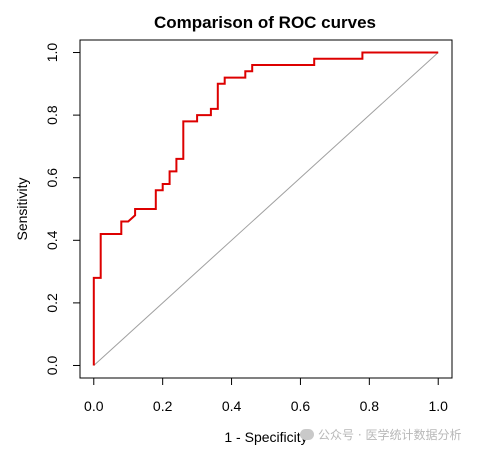 The image size is (492, 457). What do you see at coordinates (370, 406) in the screenshot?
I see `x-tick-label: 0.8` at bounding box center [370, 406].